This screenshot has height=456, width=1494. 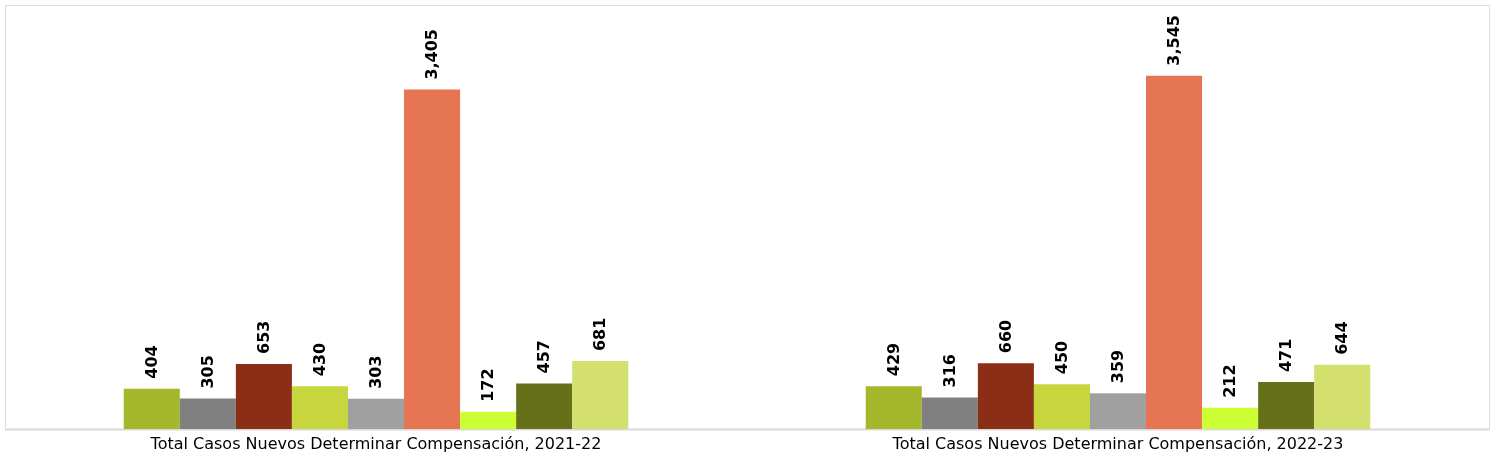 What do you see at coordinates (1005, 336) in the screenshot?
I see `data-label: 660` at bounding box center [1005, 336].